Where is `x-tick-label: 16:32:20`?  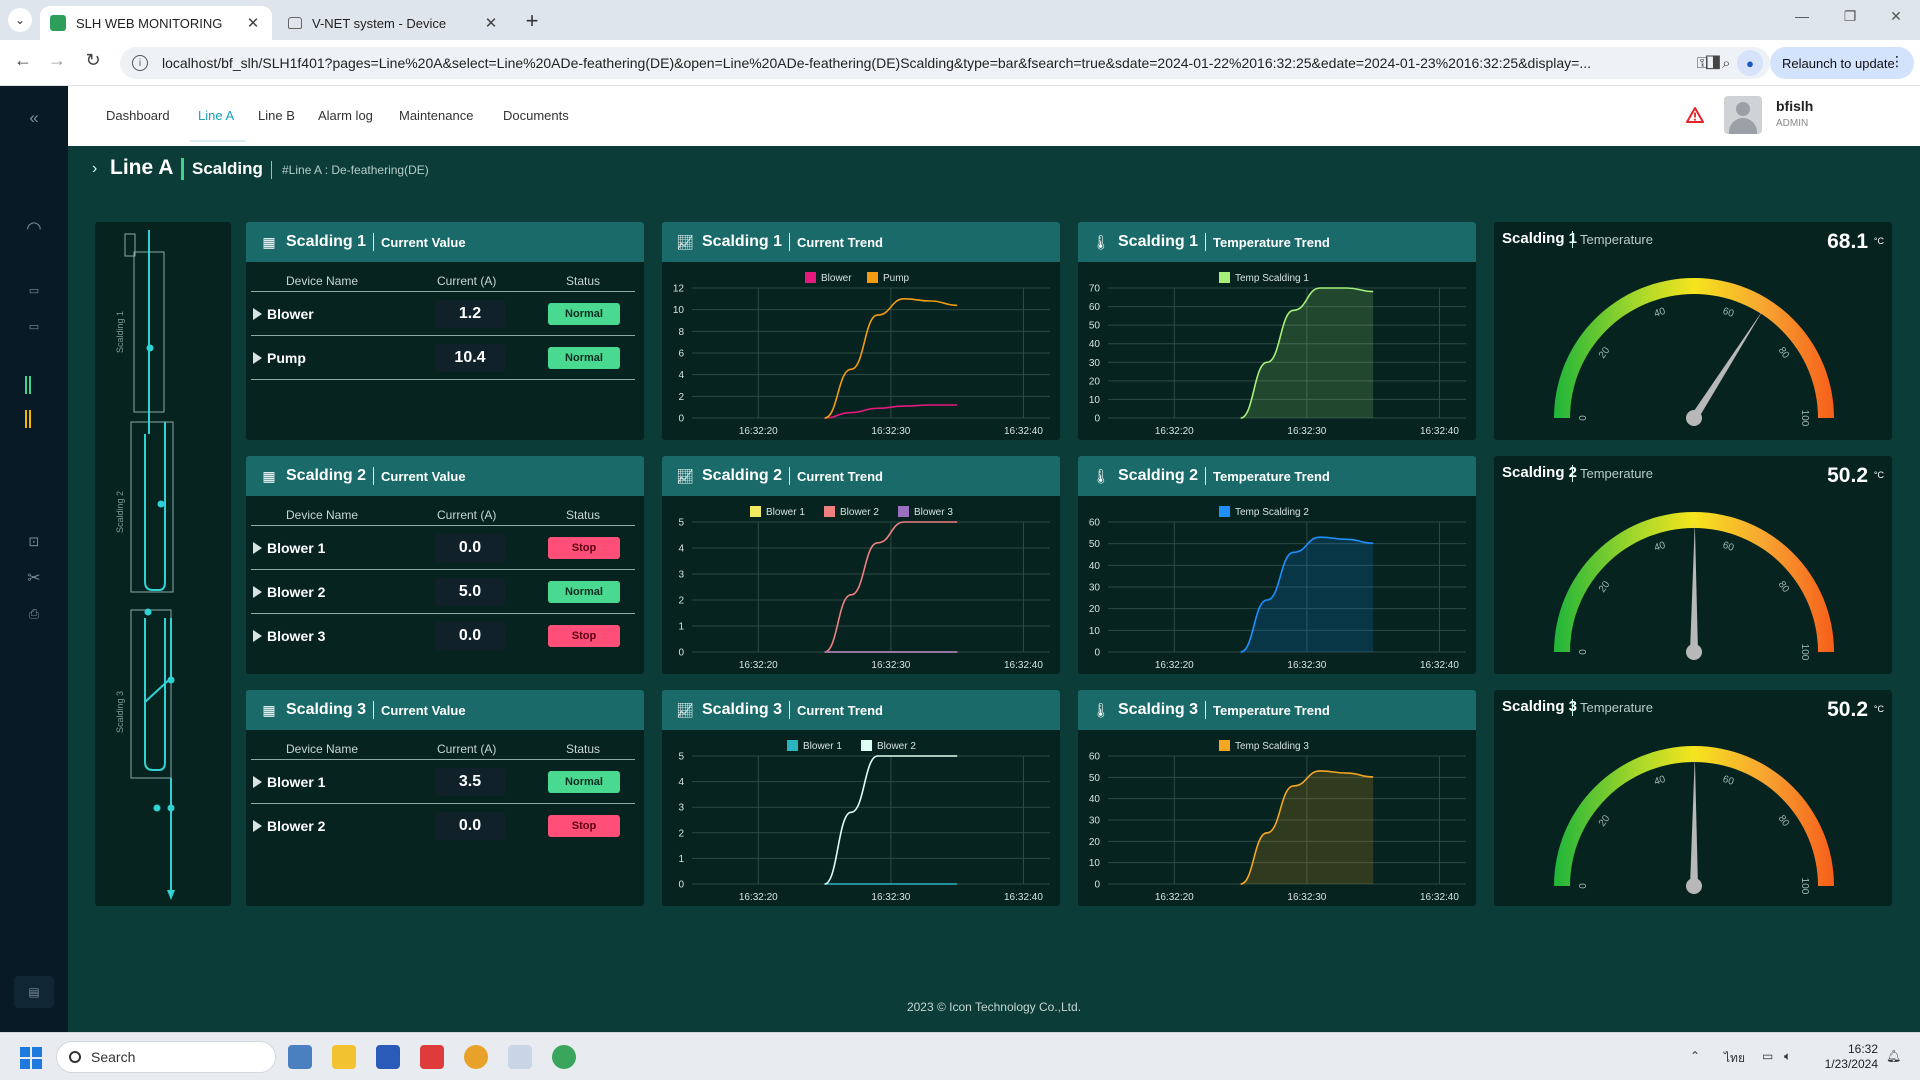 x-tick-label: 16:32:20 is located at coordinates (758, 665).